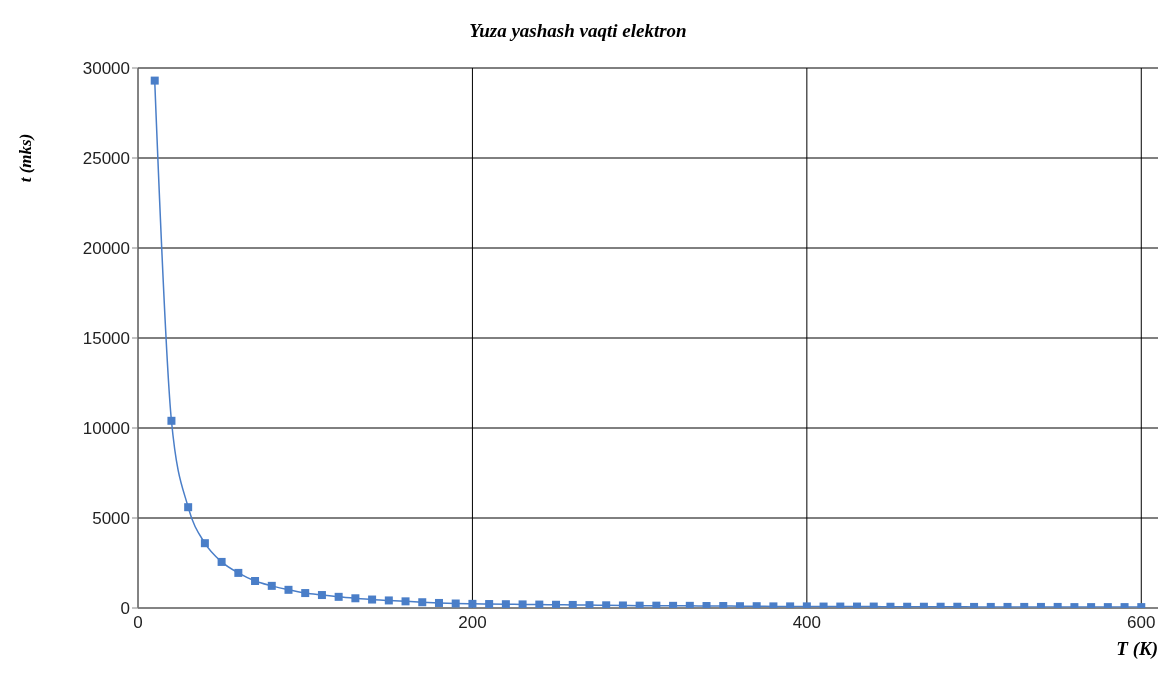 This screenshot has height=686, width=1164. I want to click on x-tick-label: 400, so click(807, 623).